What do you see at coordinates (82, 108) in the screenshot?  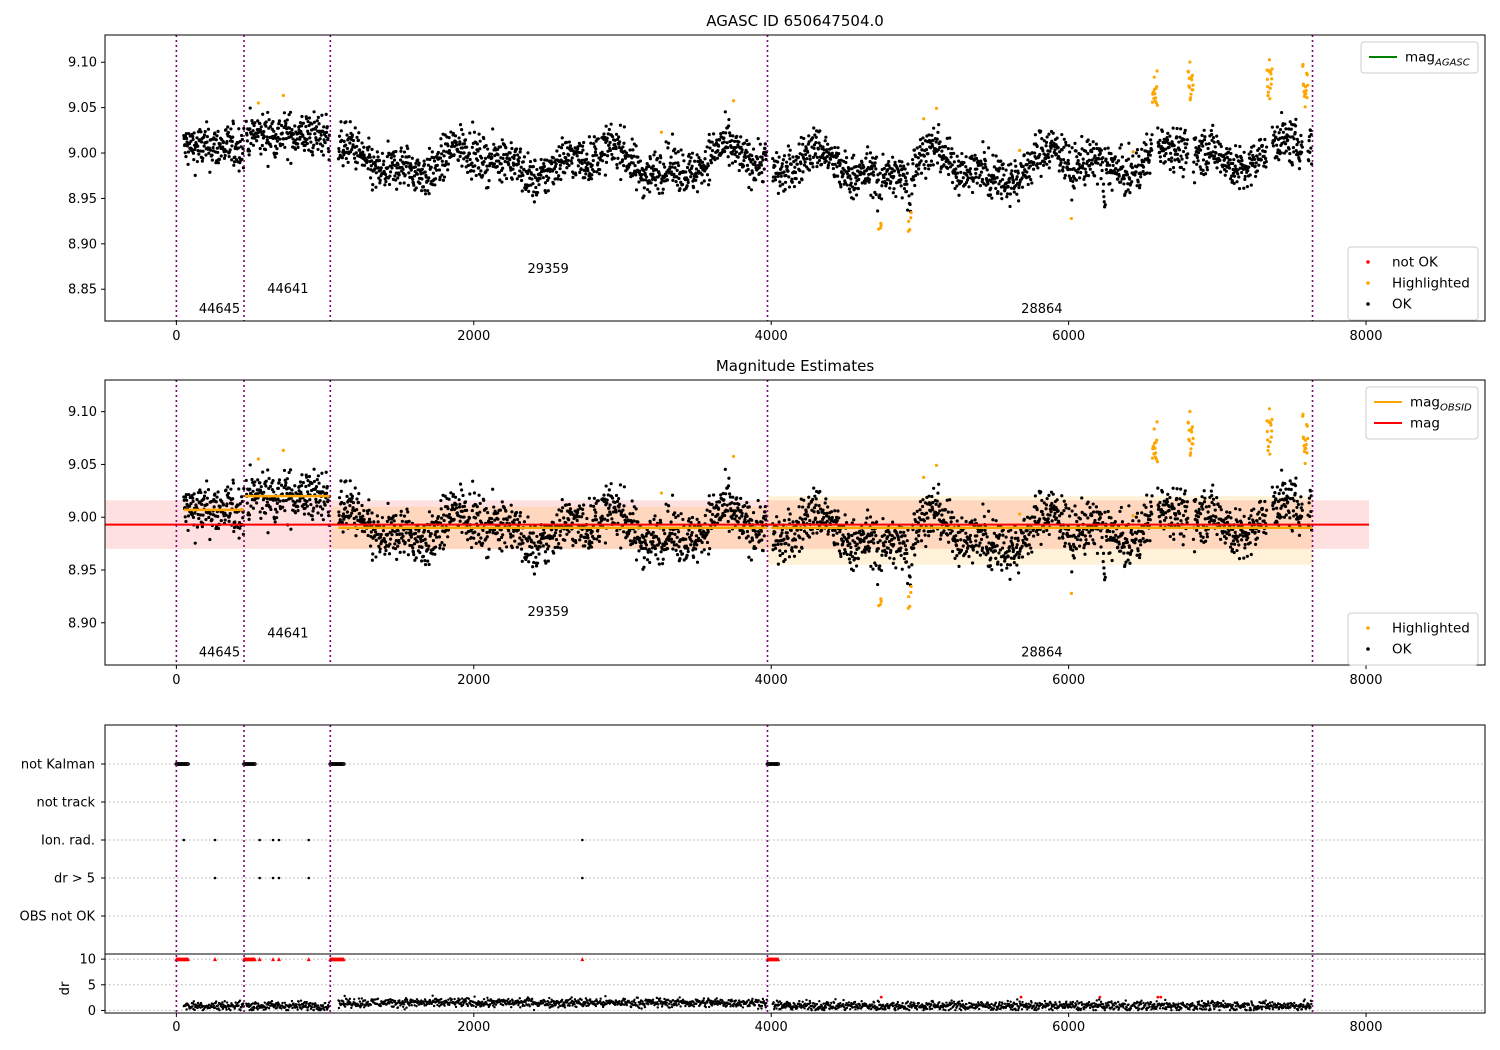 I see `y-tick-label: 9.05` at bounding box center [82, 108].